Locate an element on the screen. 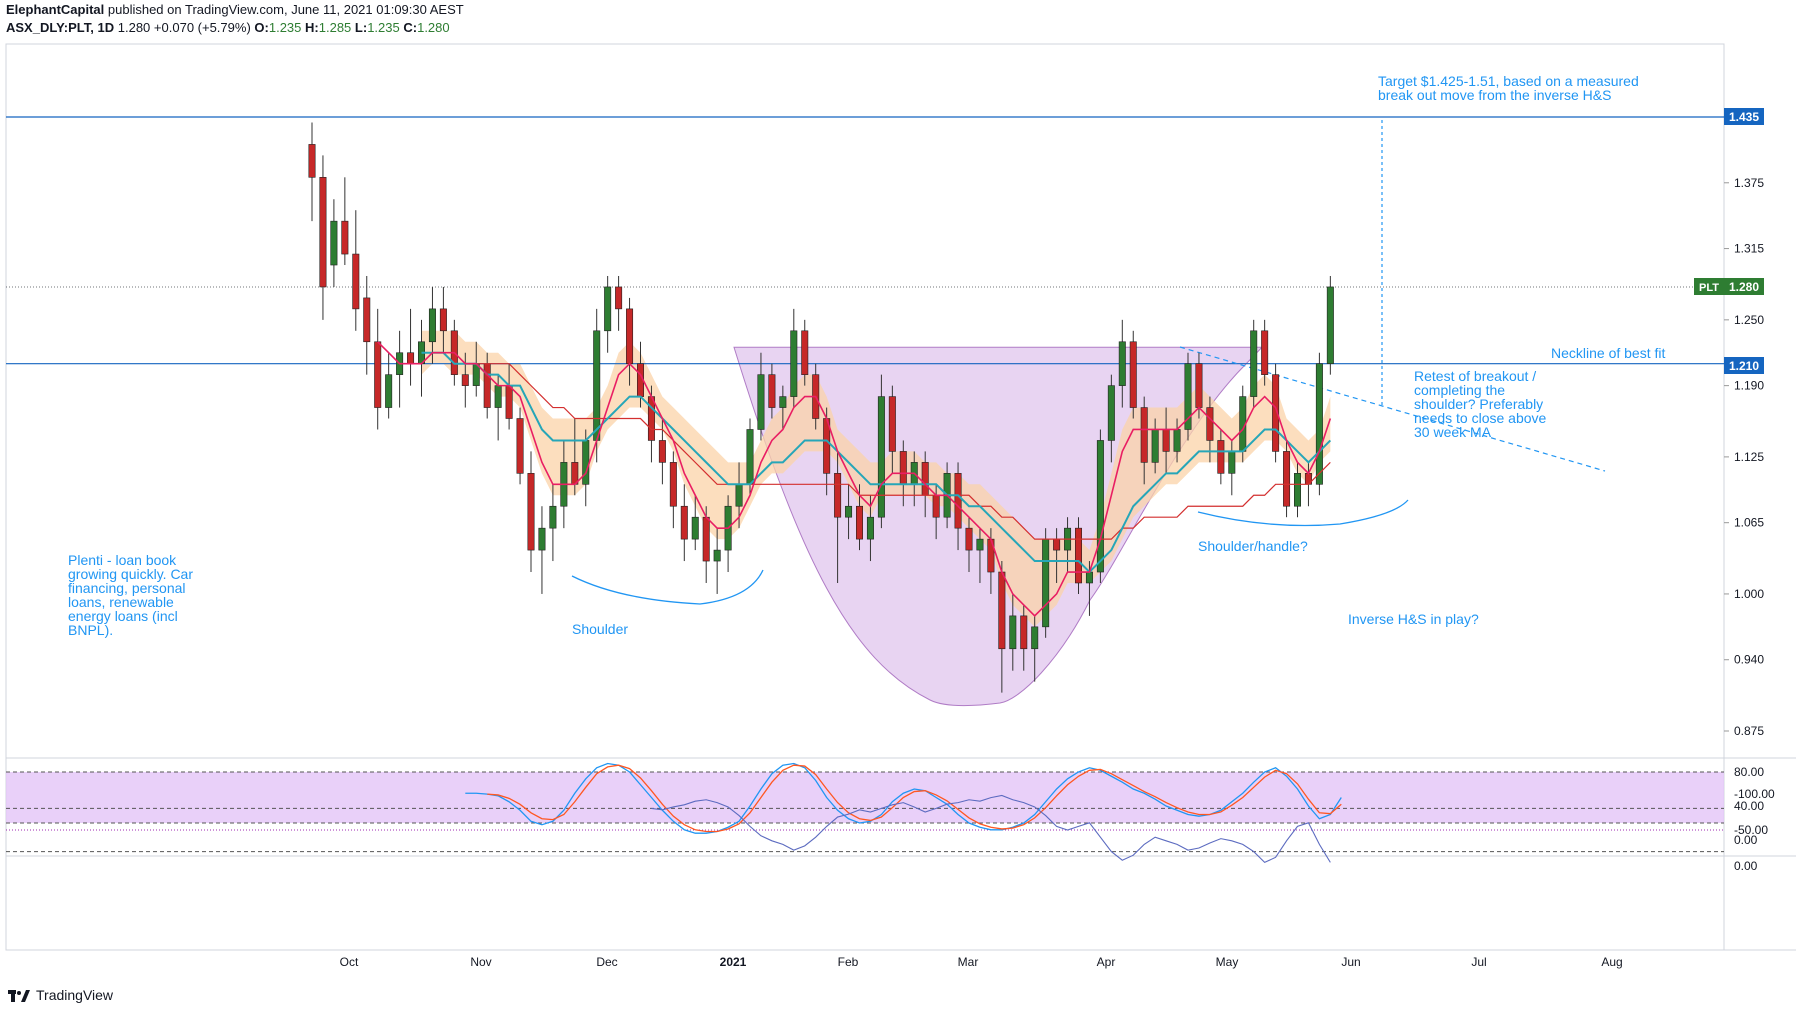  target-note-line-1: Target $1.425-1.51, based on a measured is located at coordinates (1508, 81).